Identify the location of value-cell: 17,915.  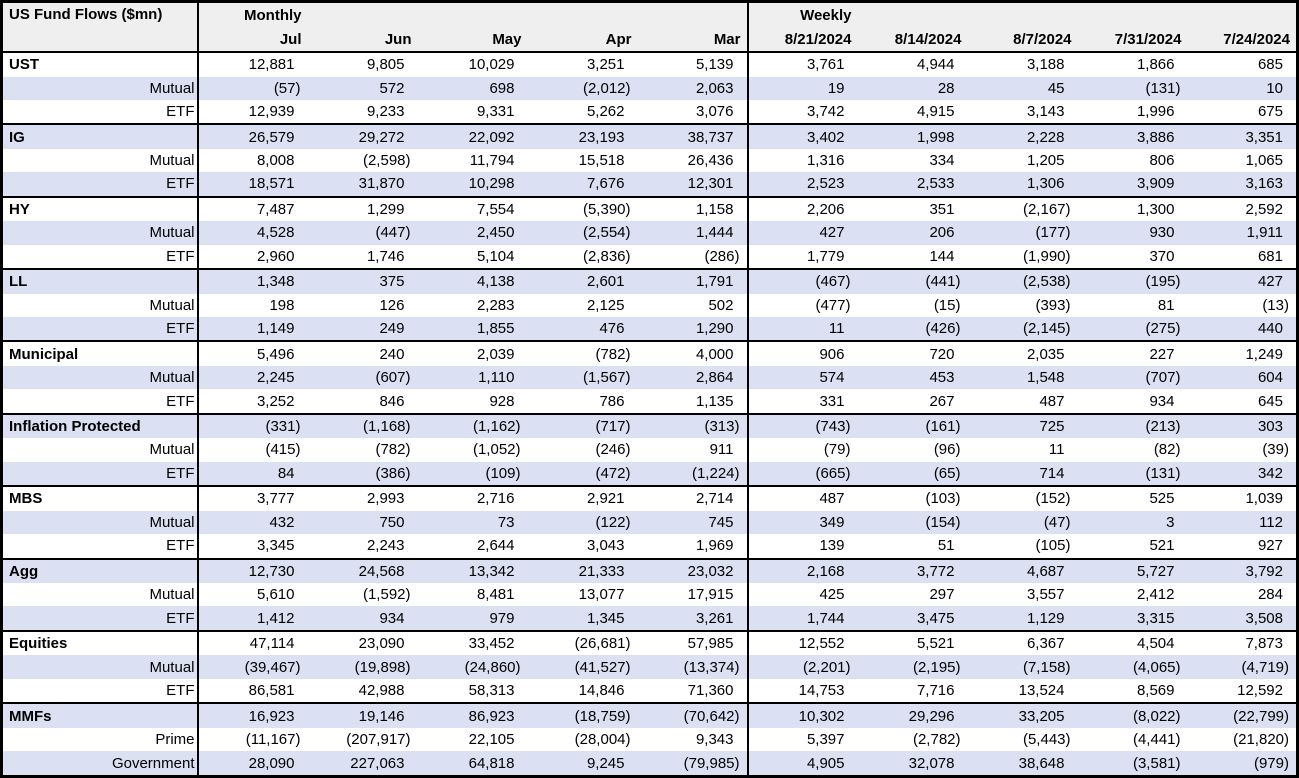
(710, 595).